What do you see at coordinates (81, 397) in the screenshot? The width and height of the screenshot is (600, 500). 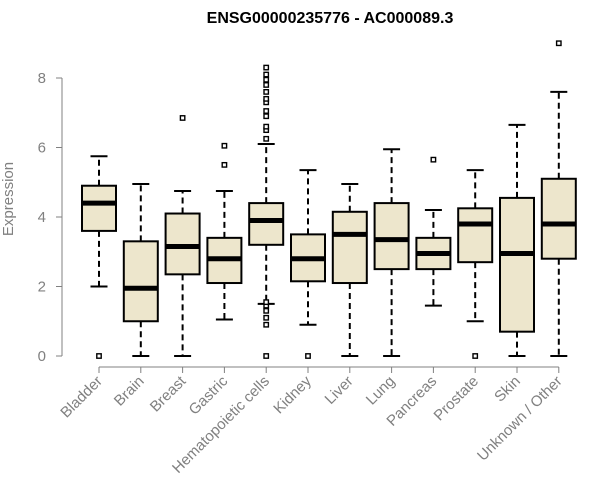 I see `x-tick-label: Bladder` at bounding box center [81, 397].